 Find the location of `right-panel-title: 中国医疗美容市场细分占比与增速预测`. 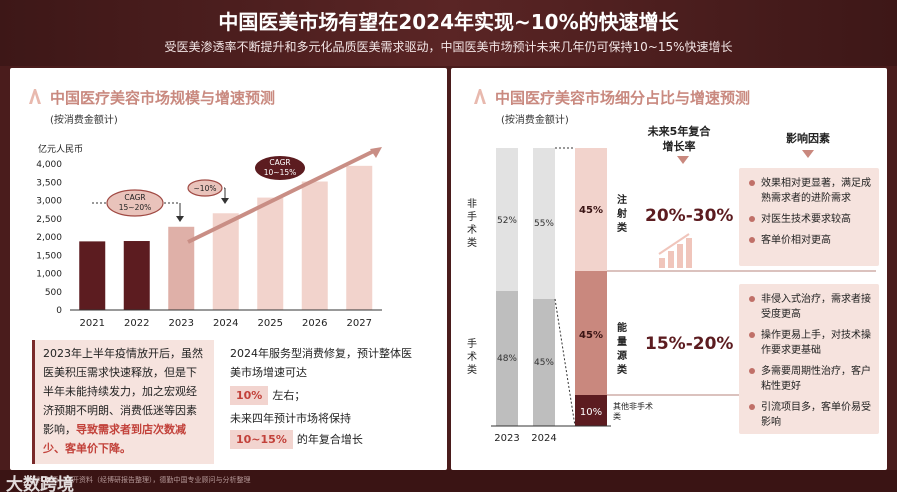

right-panel-title: 中国医疗美容市场细分占比与增速预测 is located at coordinates (623, 98).